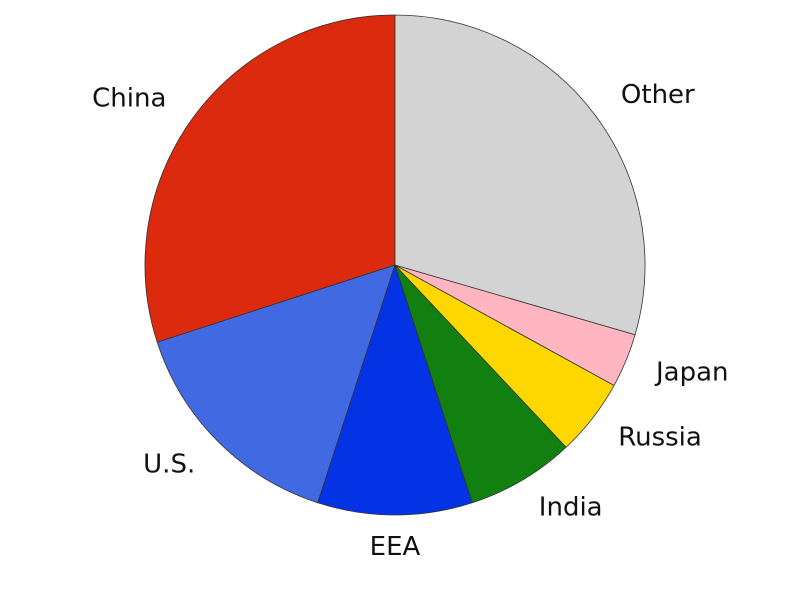  Describe the element at coordinates (395, 389) in the screenshot. I see `pie-slice-eea` at that location.